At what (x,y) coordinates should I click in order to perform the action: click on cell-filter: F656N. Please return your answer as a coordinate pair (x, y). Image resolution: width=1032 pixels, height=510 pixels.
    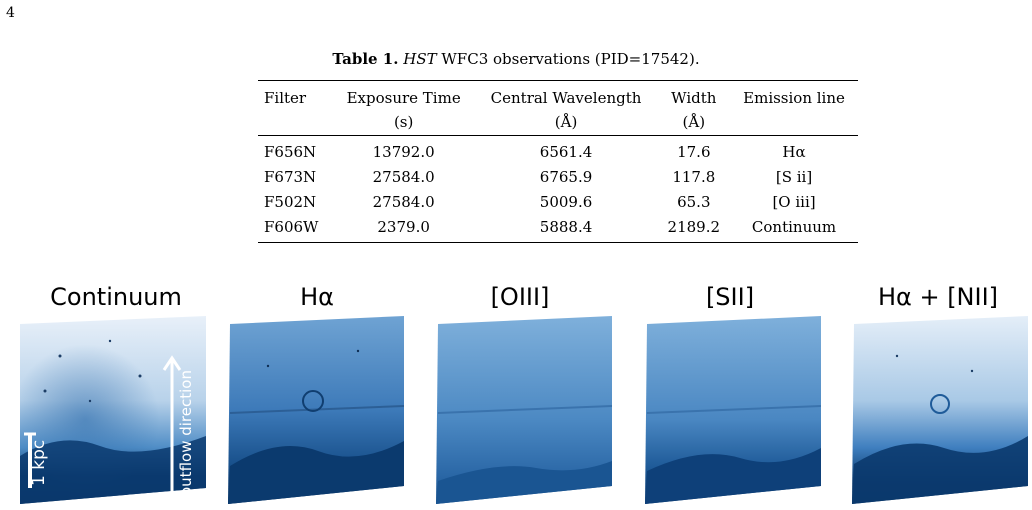
    Looking at the image, I should click on (290, 151).